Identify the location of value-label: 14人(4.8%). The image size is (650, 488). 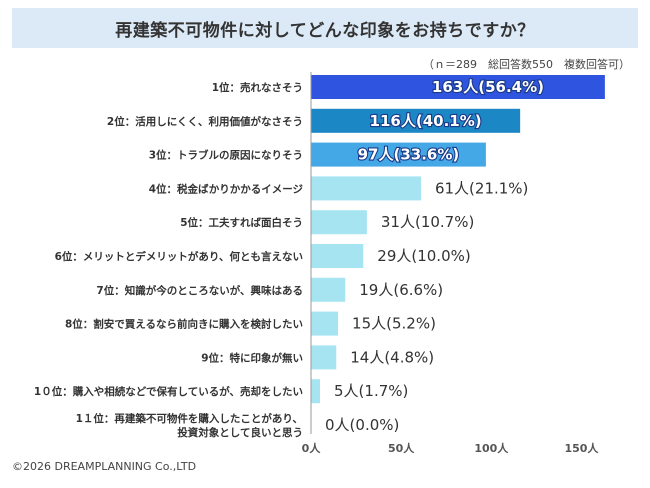
(392, 357).